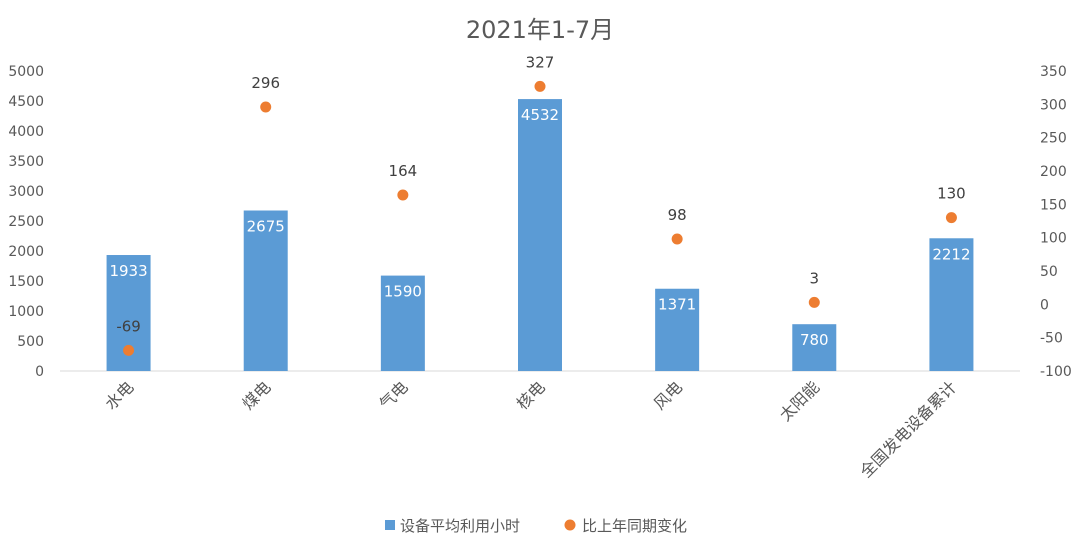 This screenshot has width=1080, height=551. What do you see at coordinates (1056, 222) in the screenshot?
I see `right-axis: -100 -50 0 50 100 150 200 250 300 350` at bounding box center [1056, 222].